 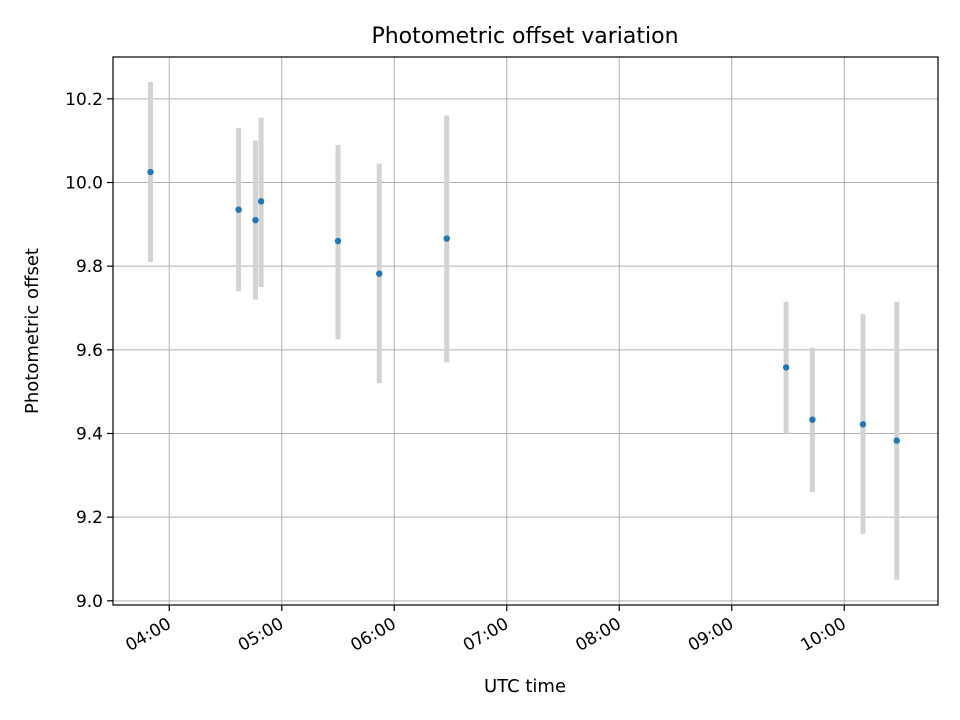 I want to click on y-tick-label: 9.0, so click(x=89, y=602).